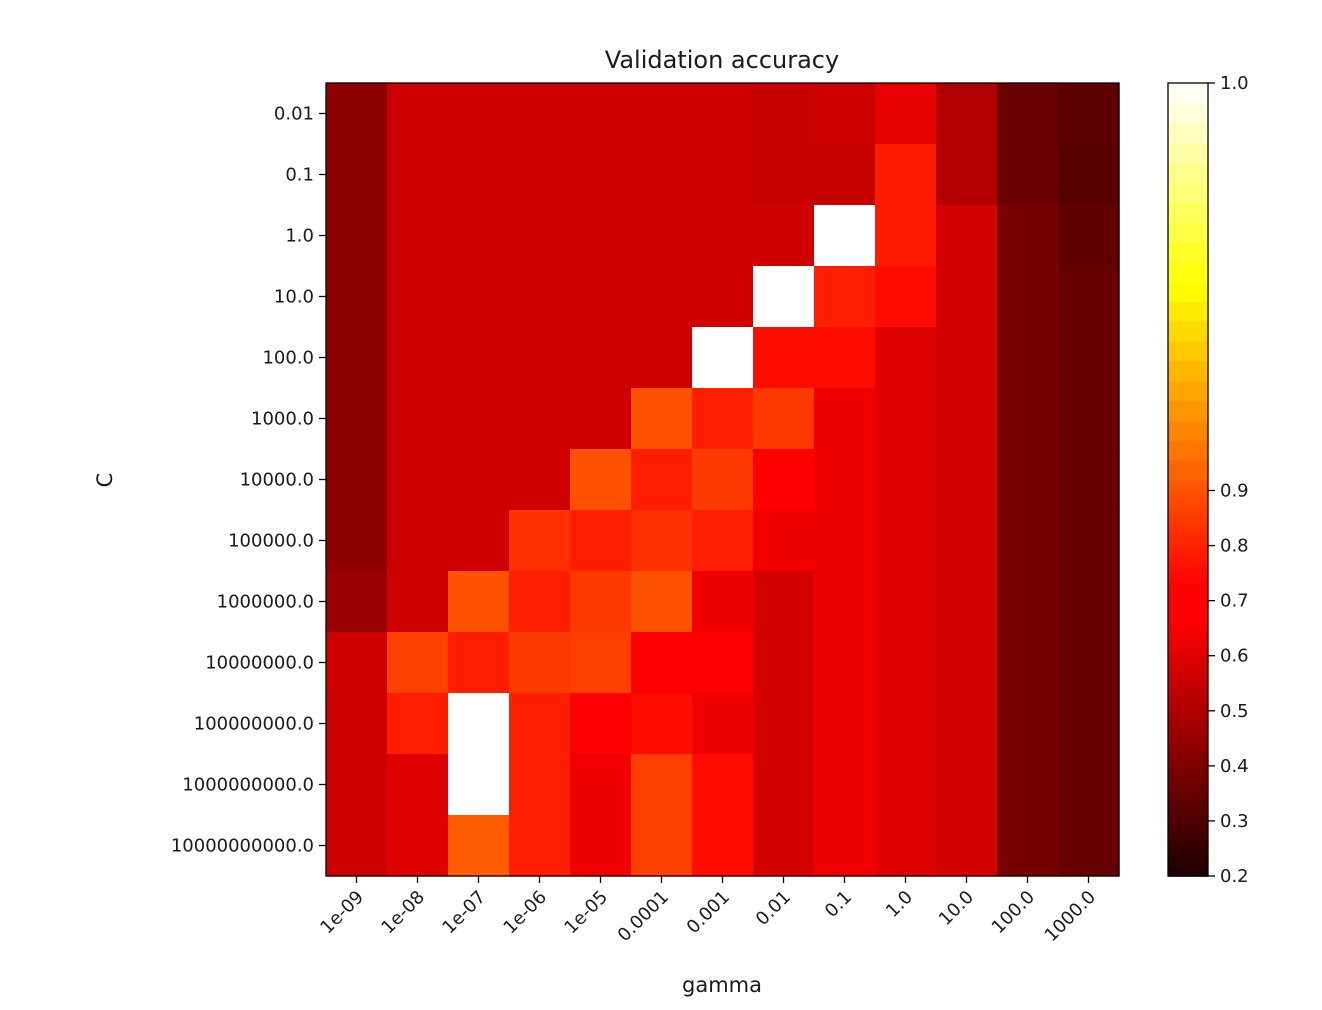 Image resolution: width=1322 pixels, height=1010 pixels. Describe the element at coordinates (1234, 601) in the screenshot. I see `colorbar-tick-label: 0.7` at that location.